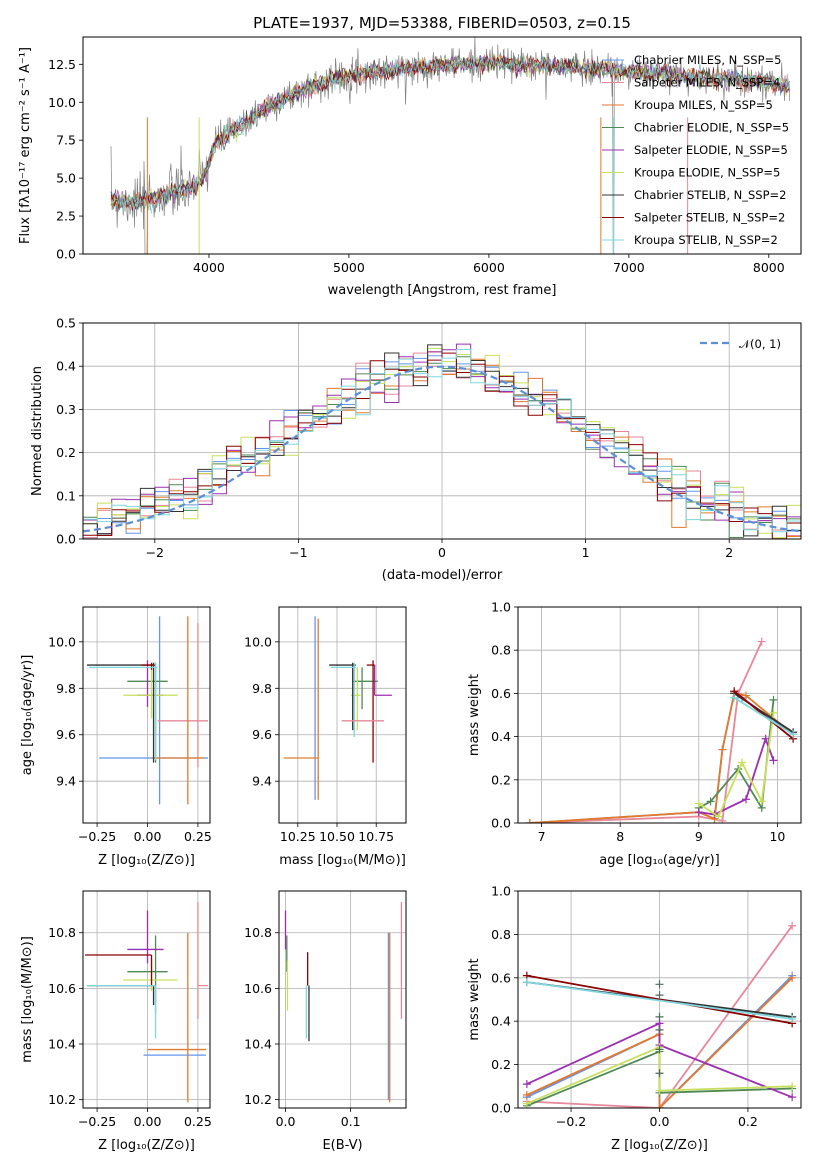  What do you see at coordinates (777, 836) in the screenshot?
I see `x-tick-label: 10` at bounding box center [777, 836].